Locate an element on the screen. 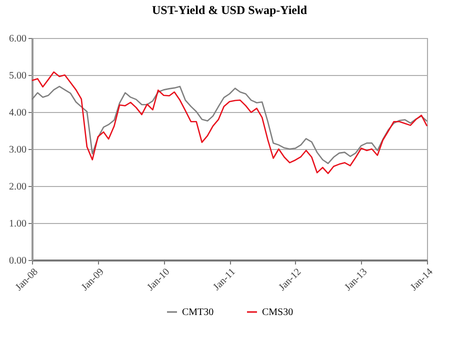 The height and width of the screenshot is (339, 467). y-tick-label: 4.00 is located at coordinates (17, 113).